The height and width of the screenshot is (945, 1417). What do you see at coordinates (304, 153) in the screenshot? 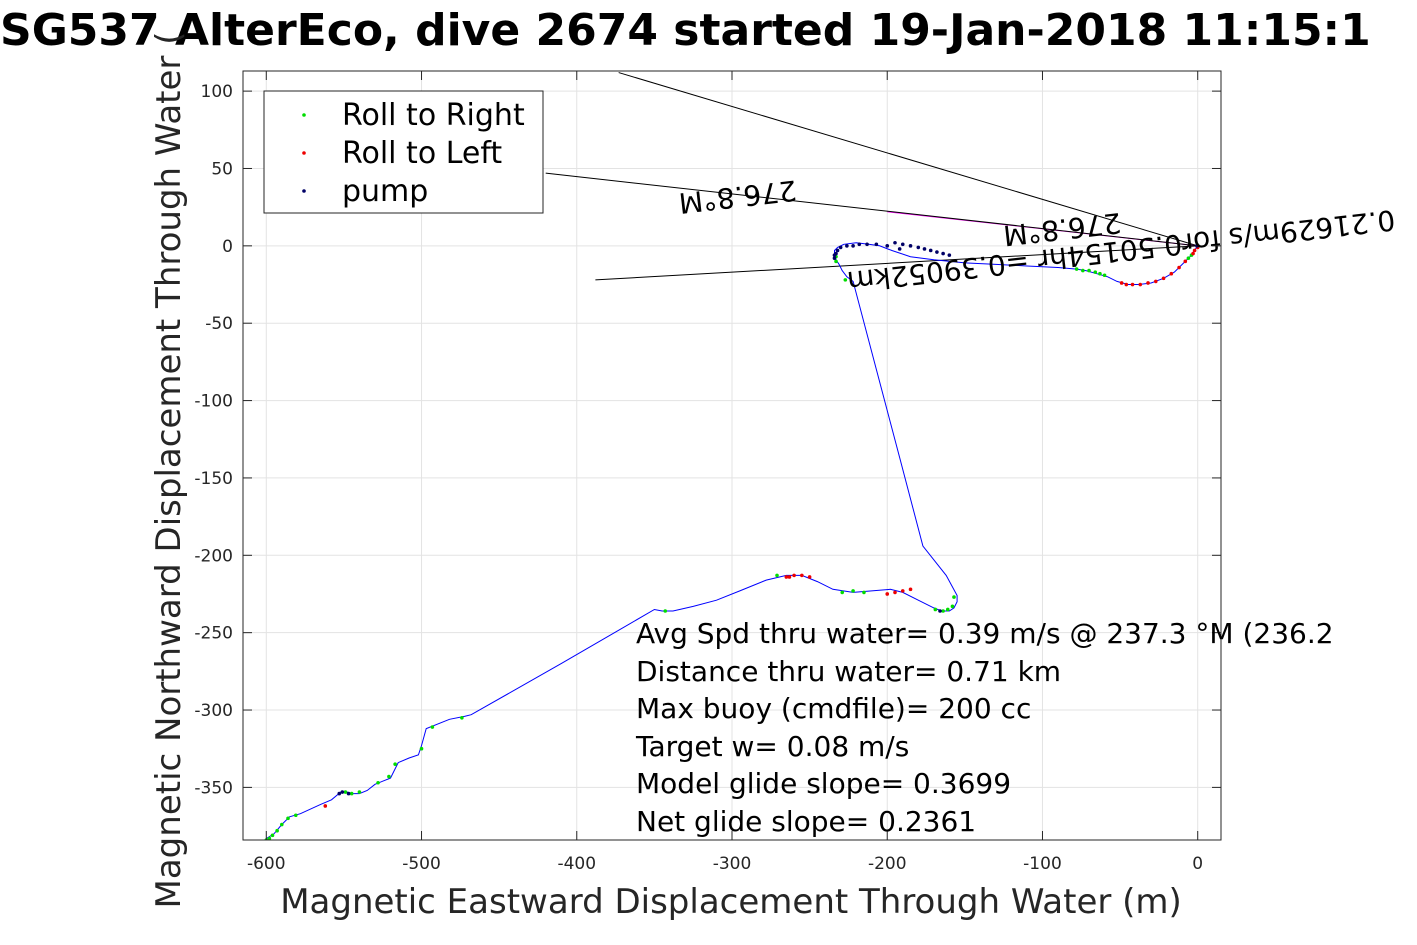
I see `legend-marker-roll-left` at bounding box center [304, 153].